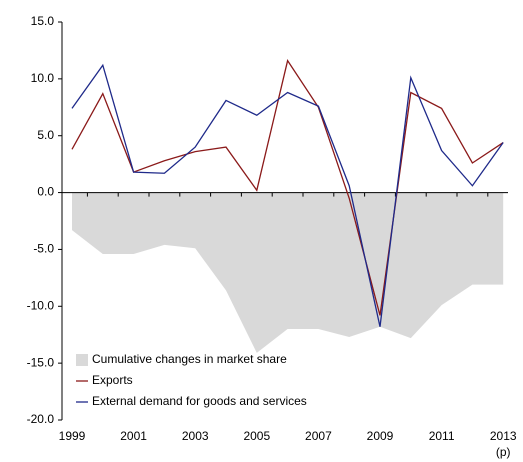  I want to click on x-tick-label: 2011, so click(442, 436).